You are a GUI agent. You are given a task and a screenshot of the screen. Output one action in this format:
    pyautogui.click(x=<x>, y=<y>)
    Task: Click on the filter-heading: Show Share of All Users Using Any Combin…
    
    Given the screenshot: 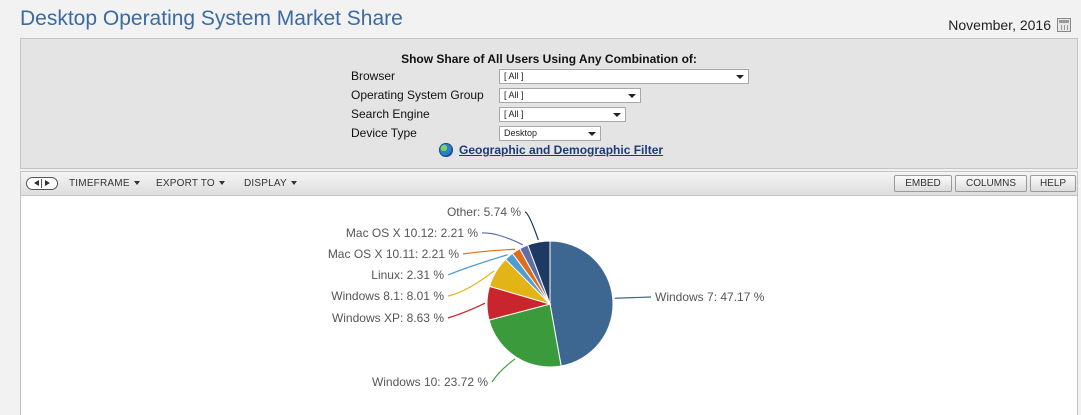 What is the action you would take?
    pyautogui.click(x=549, y=59)
    